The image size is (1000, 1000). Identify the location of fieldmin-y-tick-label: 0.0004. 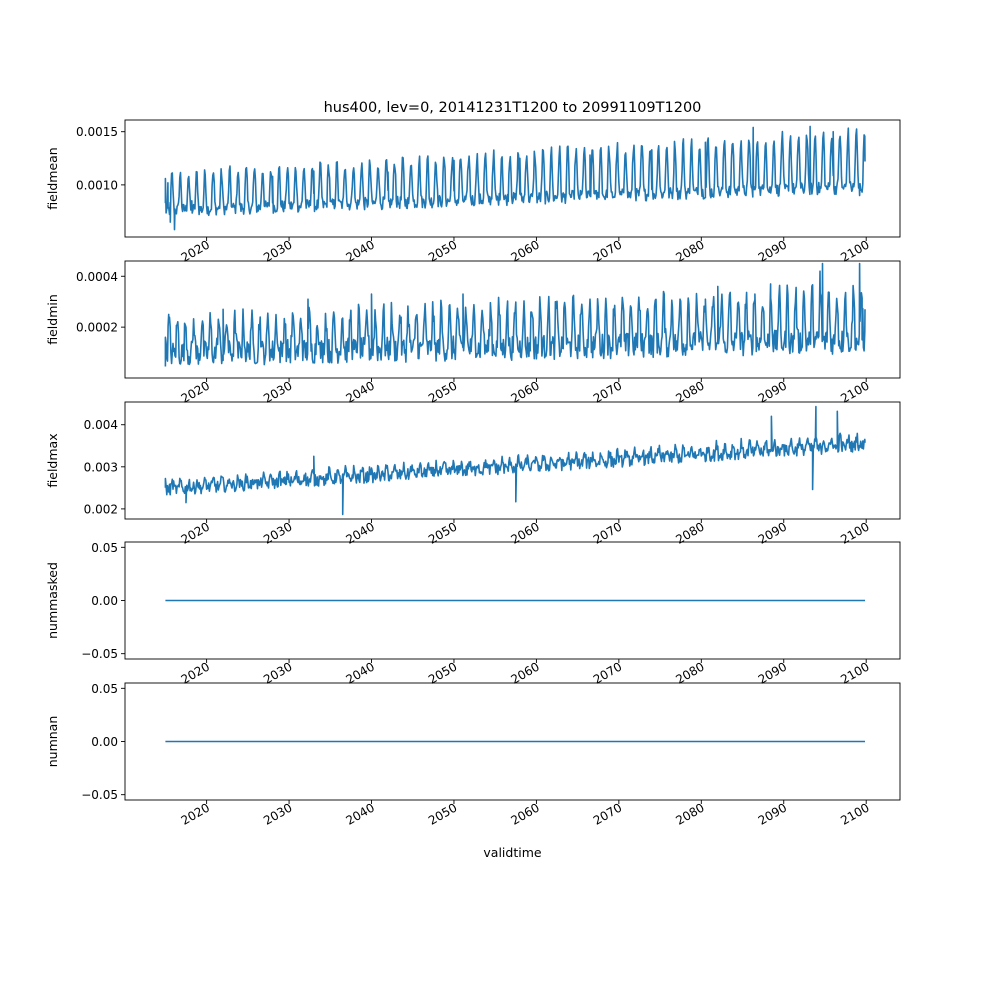
(97, 277).